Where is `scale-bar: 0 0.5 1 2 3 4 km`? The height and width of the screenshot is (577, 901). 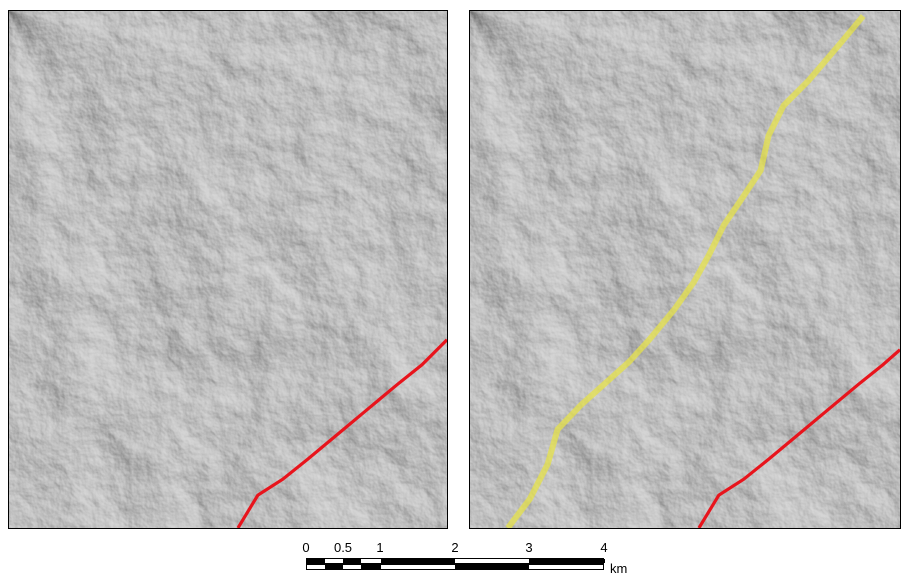 scale-bar: 0 0.5 1 2 3 4 km is located at coordinates (470, 558).